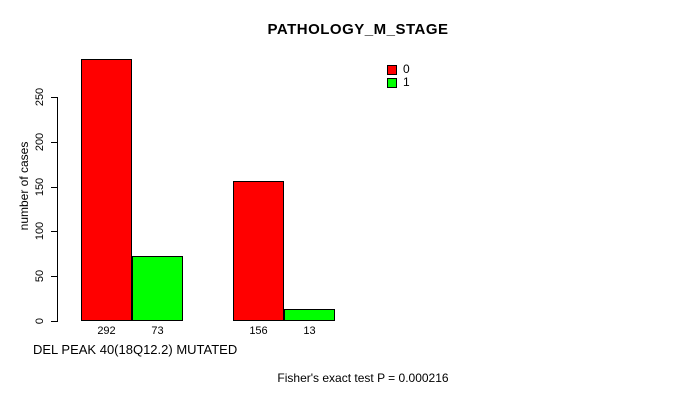 The width and height of the screenshot is (690, 400). Describe the element at coordinates (106, 331) in the screenshot. I see `bar-value-label: 292` at that location.